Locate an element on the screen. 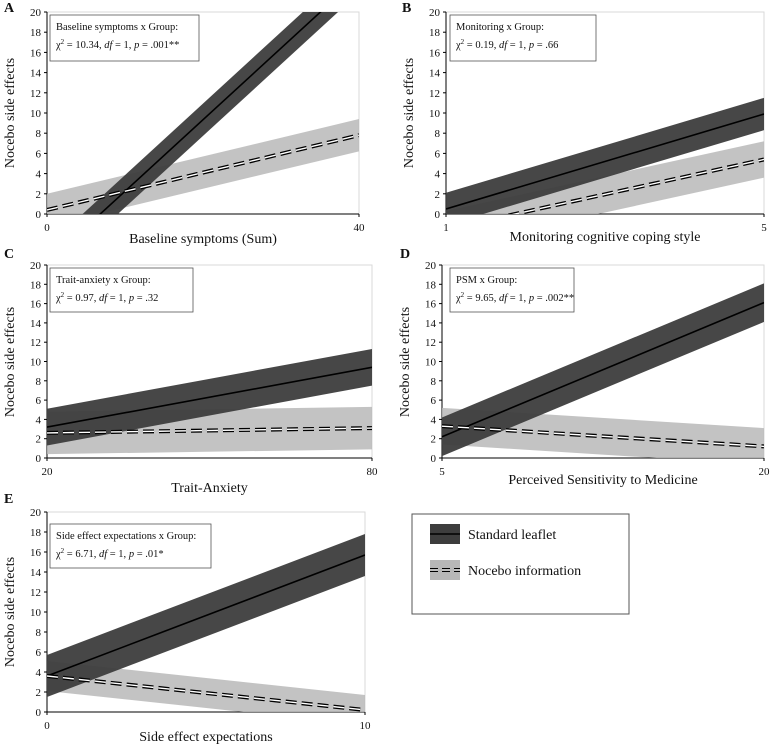  x-tick-label: 80 is located at coordinates (373, 472).